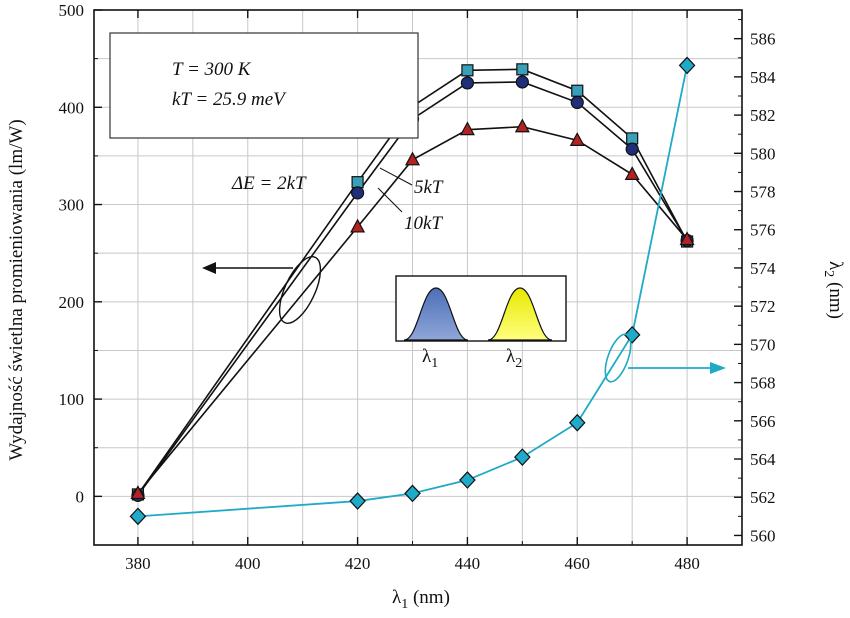  I want to click on y-right-tick-label: 566, so click(763, 421).